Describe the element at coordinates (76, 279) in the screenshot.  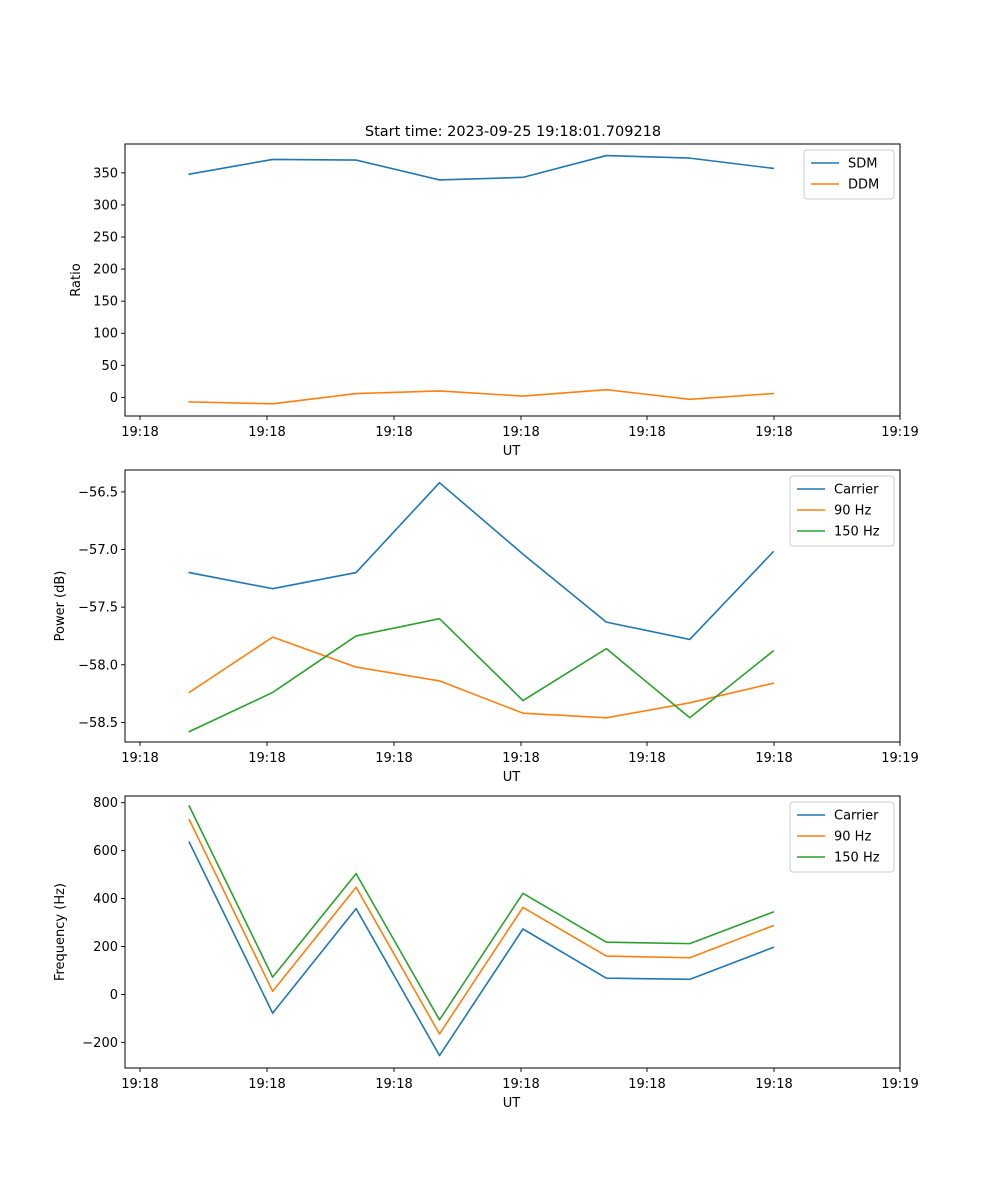
I see `y-axis-label: Ratio` at that location.